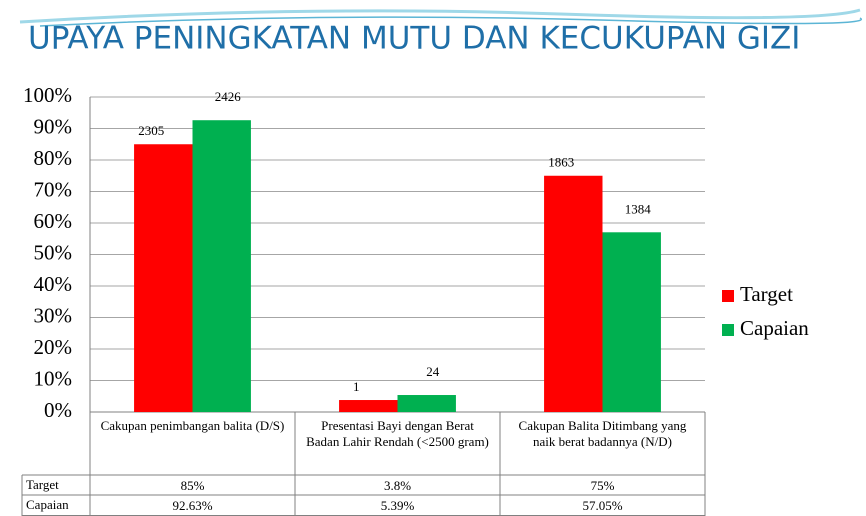  Describe the element at coordinates (774, 328) in the screenshot. I see `legend-label: Capaian` at that location.